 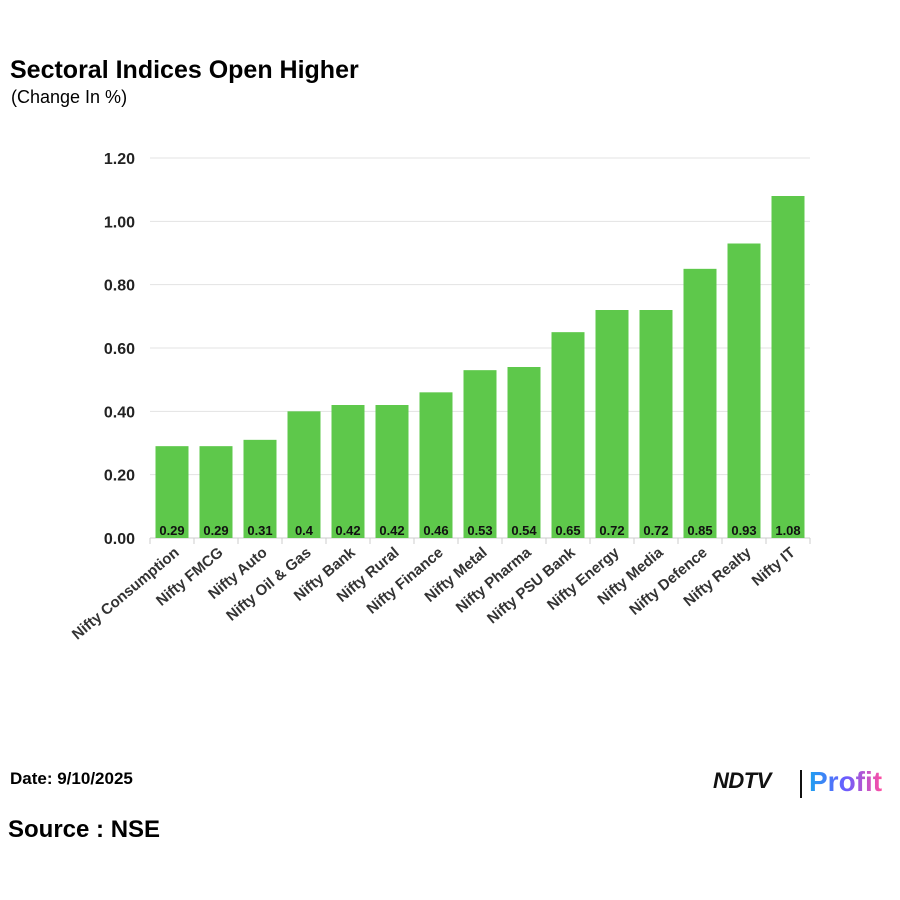 What do you see at coordinates (846, 781) in the screenshot?
I see `logo-profit-text: Profit` at bounding box center [846, 781].